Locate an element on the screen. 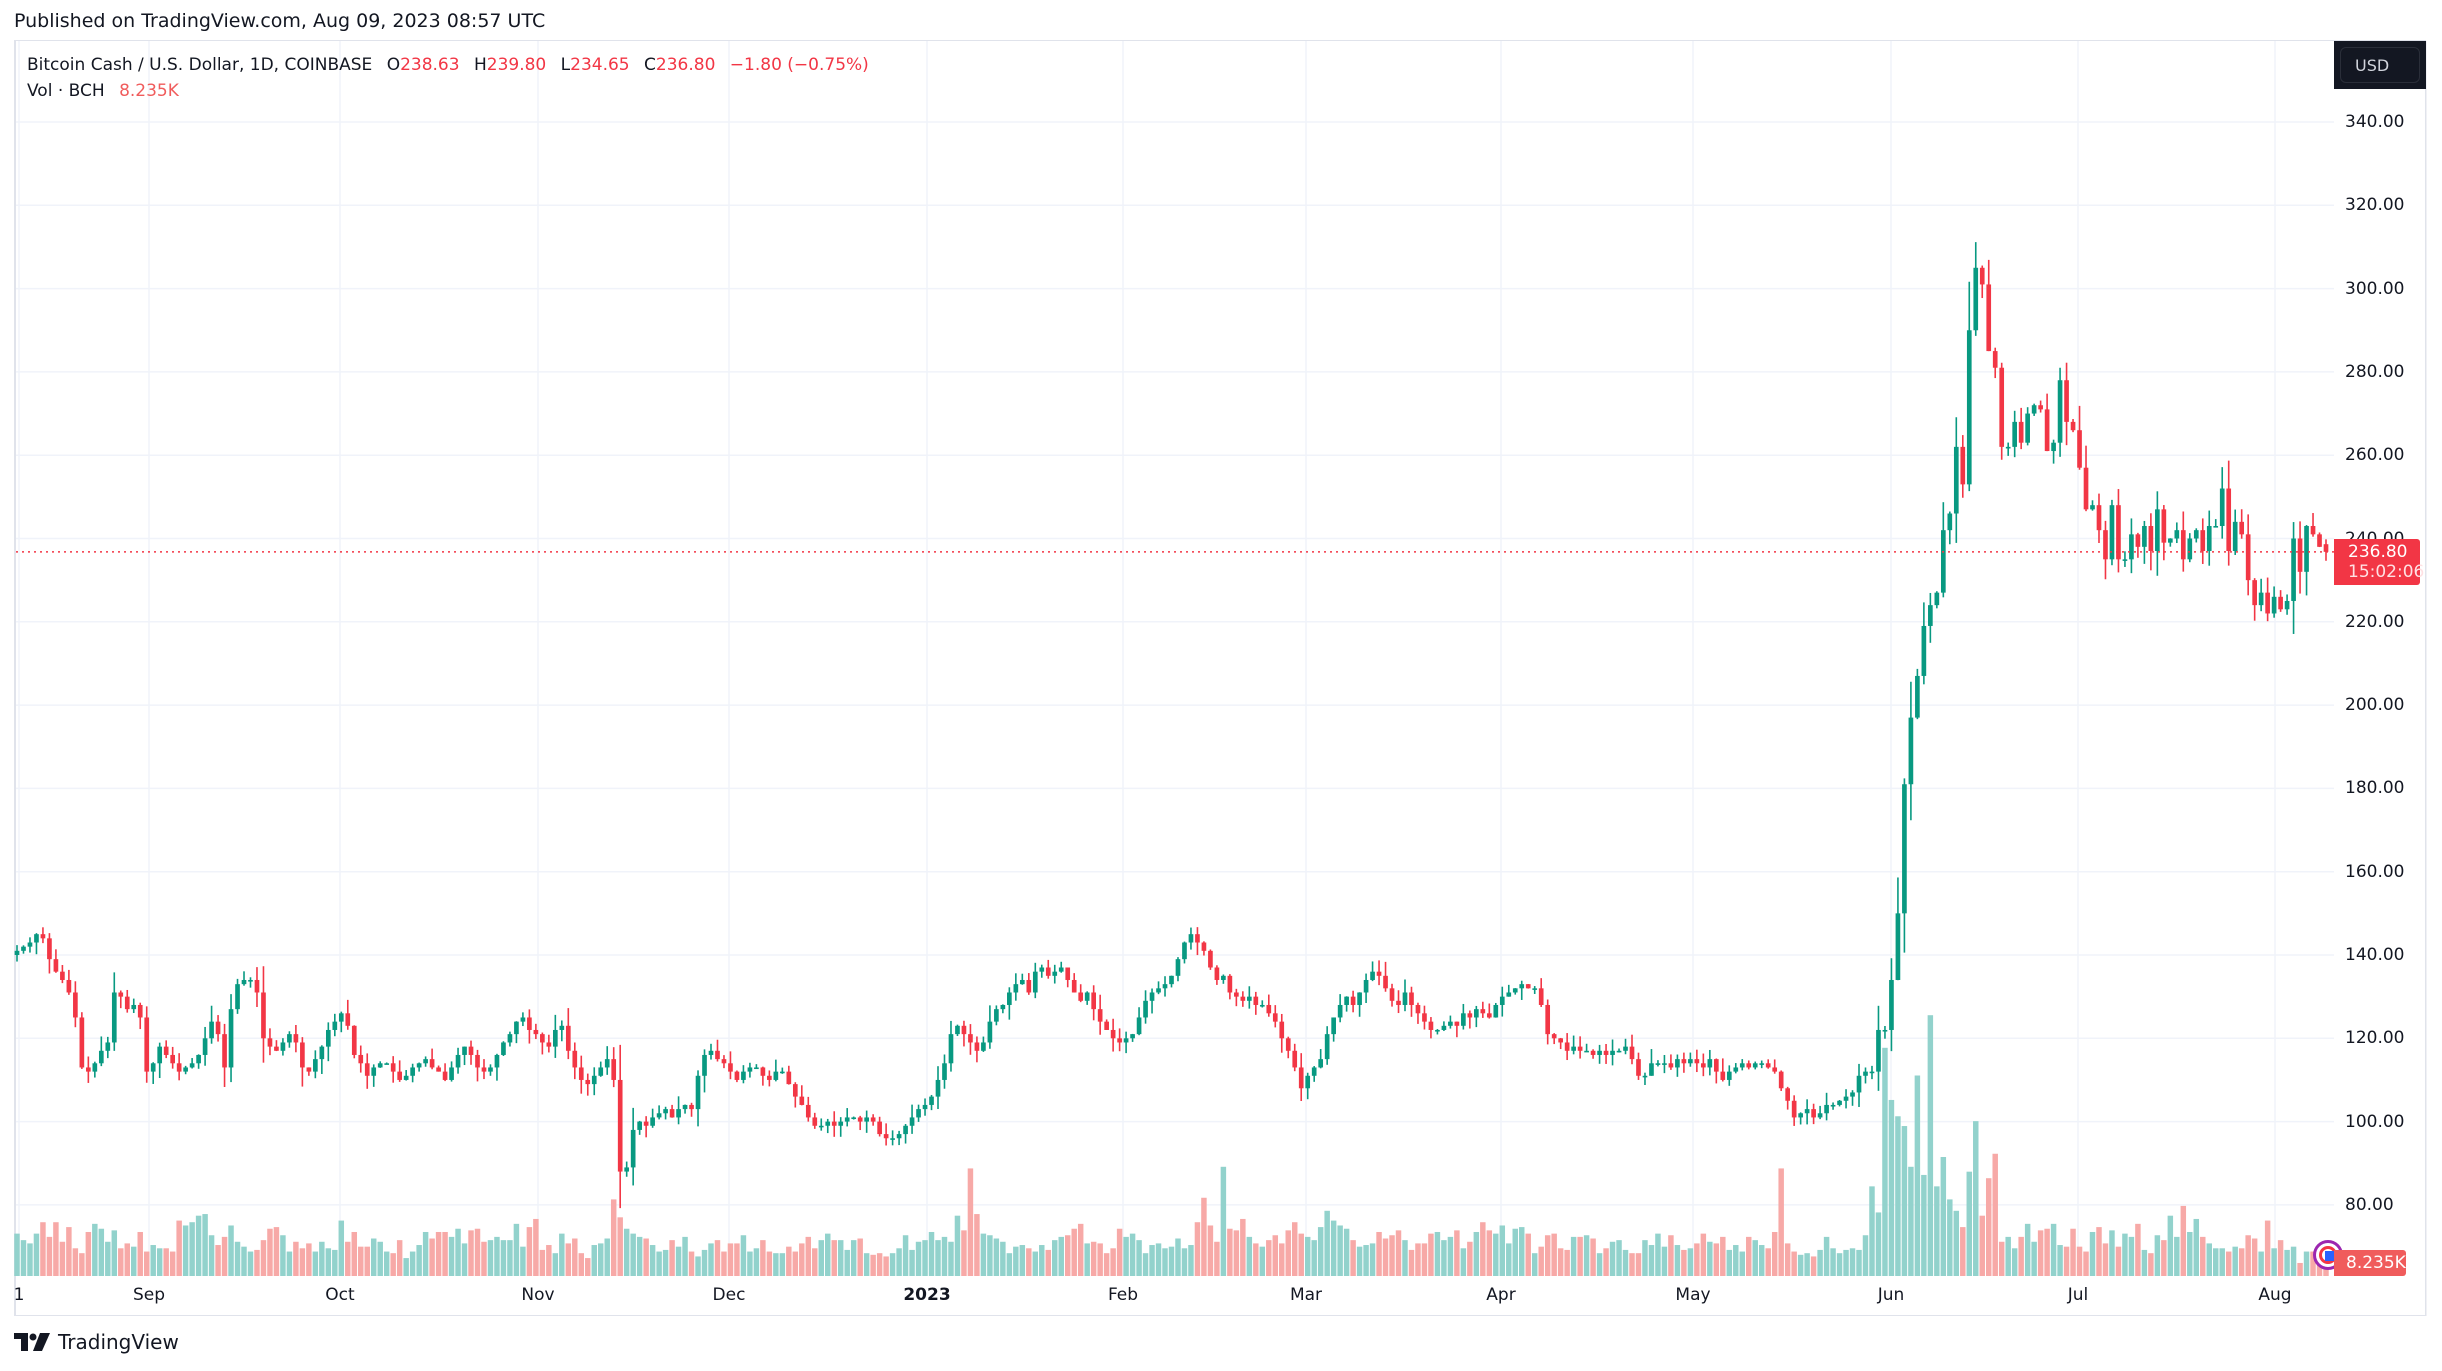  time-tick-label: Aug is located at coordinates (2275, 1295).